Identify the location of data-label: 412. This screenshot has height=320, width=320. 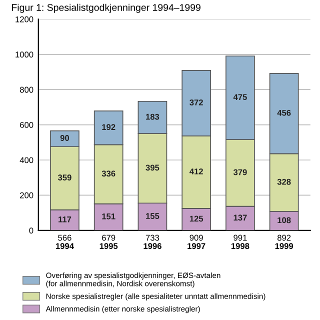
(196, 171).